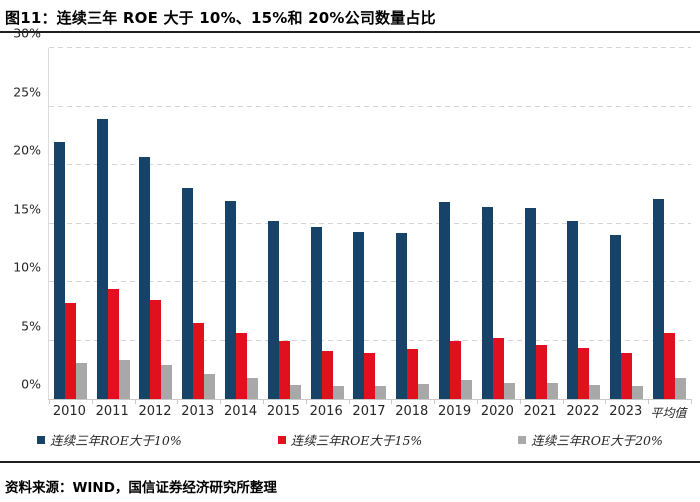  Describe the element at coordinates (27, 150) in the screenshot. I see `y-tick-label: 20%` at that location.